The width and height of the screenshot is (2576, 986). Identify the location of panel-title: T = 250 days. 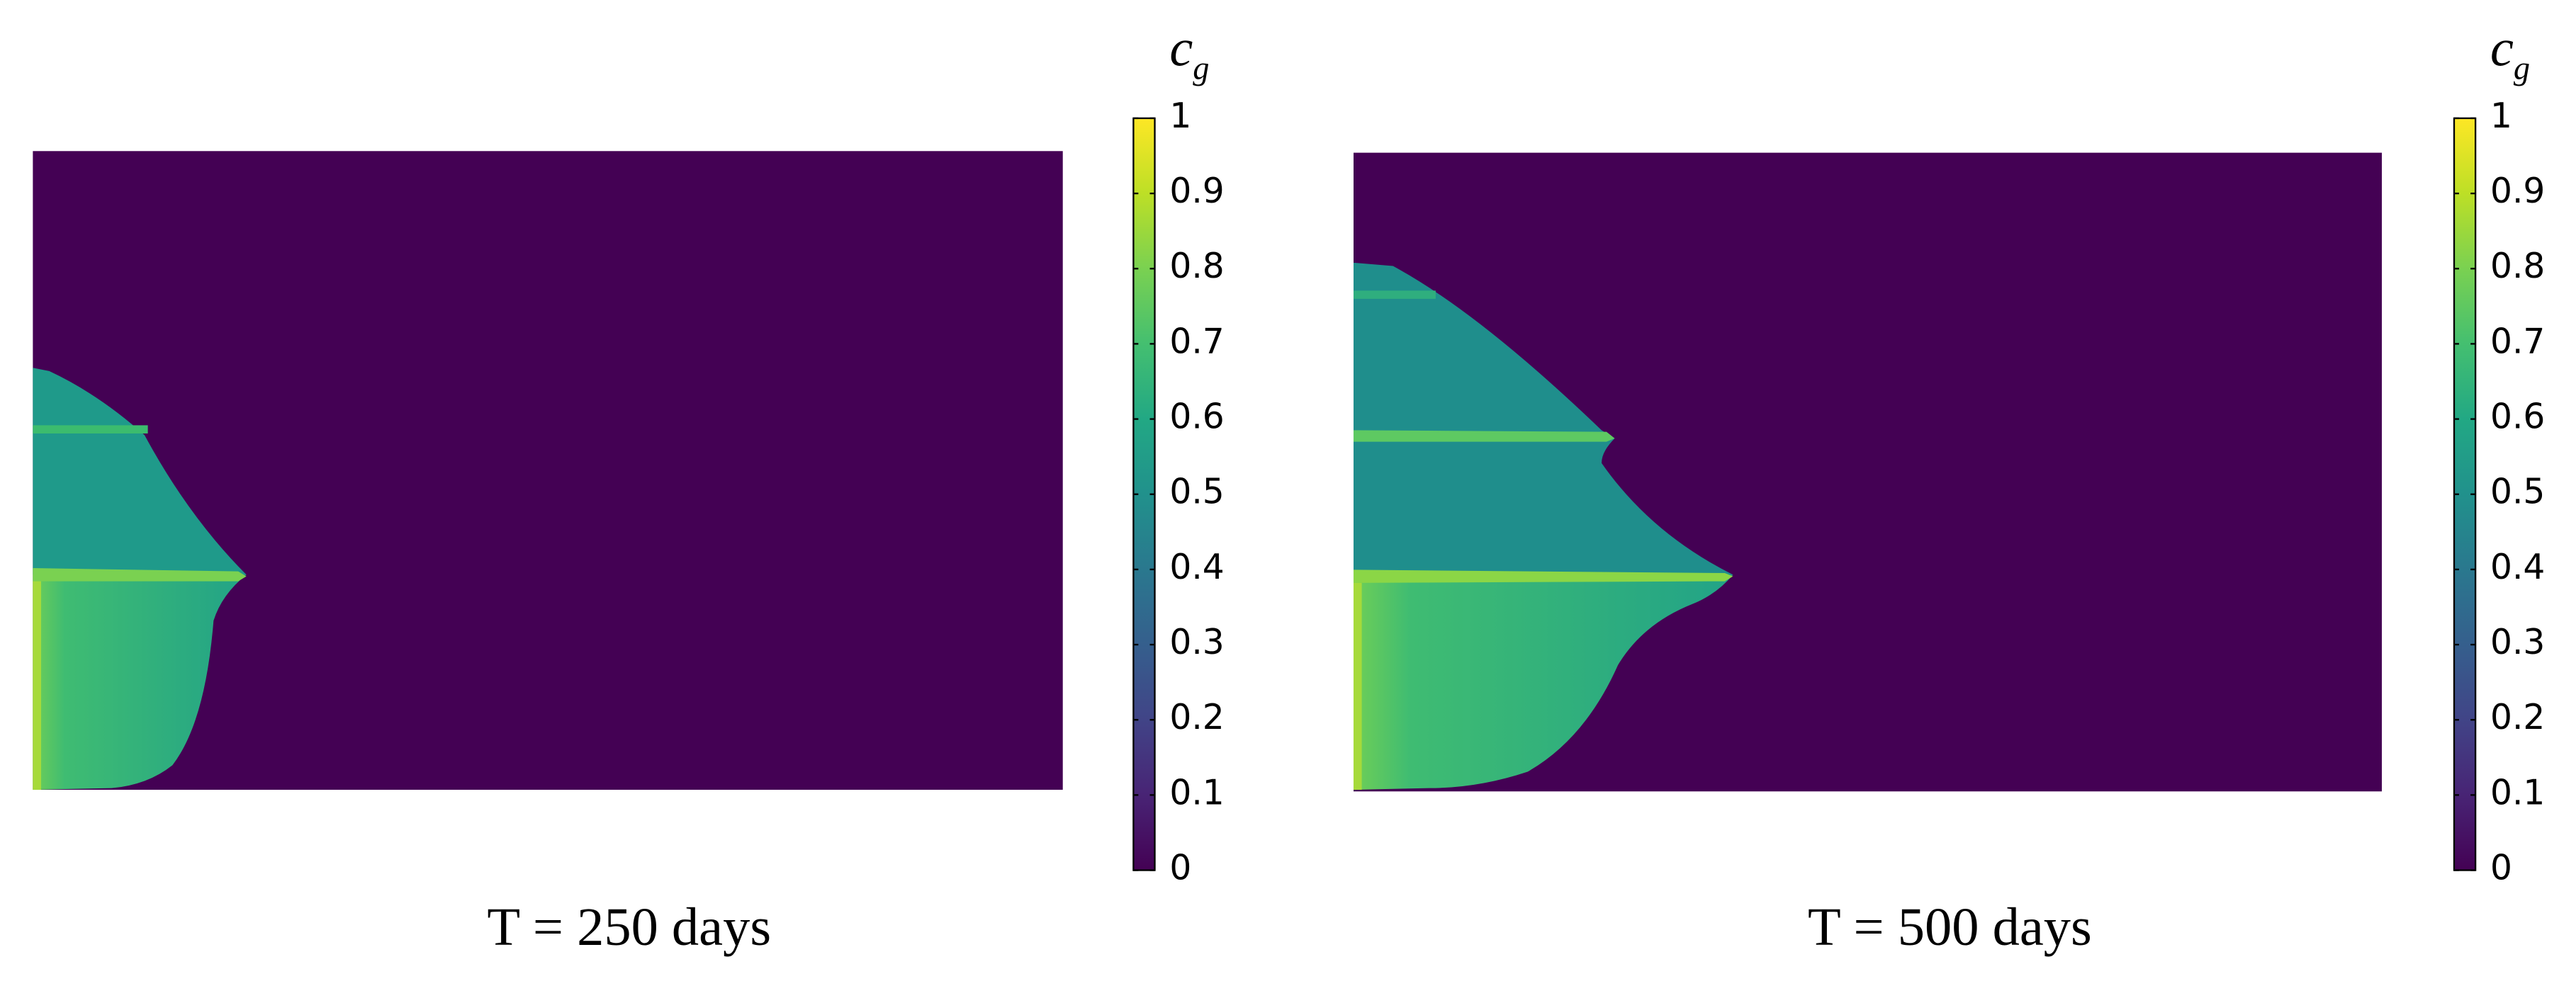
(629, 927).